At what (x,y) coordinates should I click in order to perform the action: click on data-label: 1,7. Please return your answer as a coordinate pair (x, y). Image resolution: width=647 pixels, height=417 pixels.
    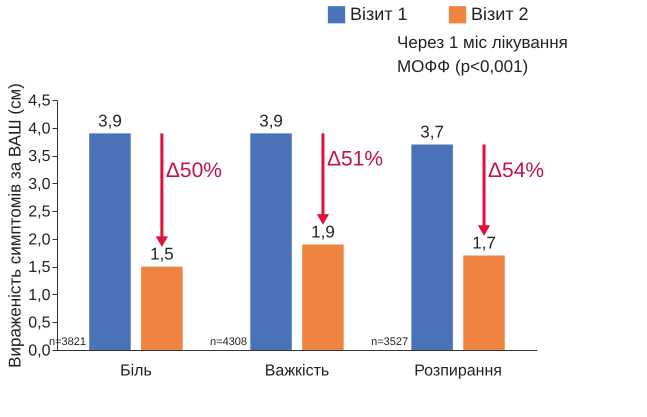
    Looking at the image, I should click on (484, 243).